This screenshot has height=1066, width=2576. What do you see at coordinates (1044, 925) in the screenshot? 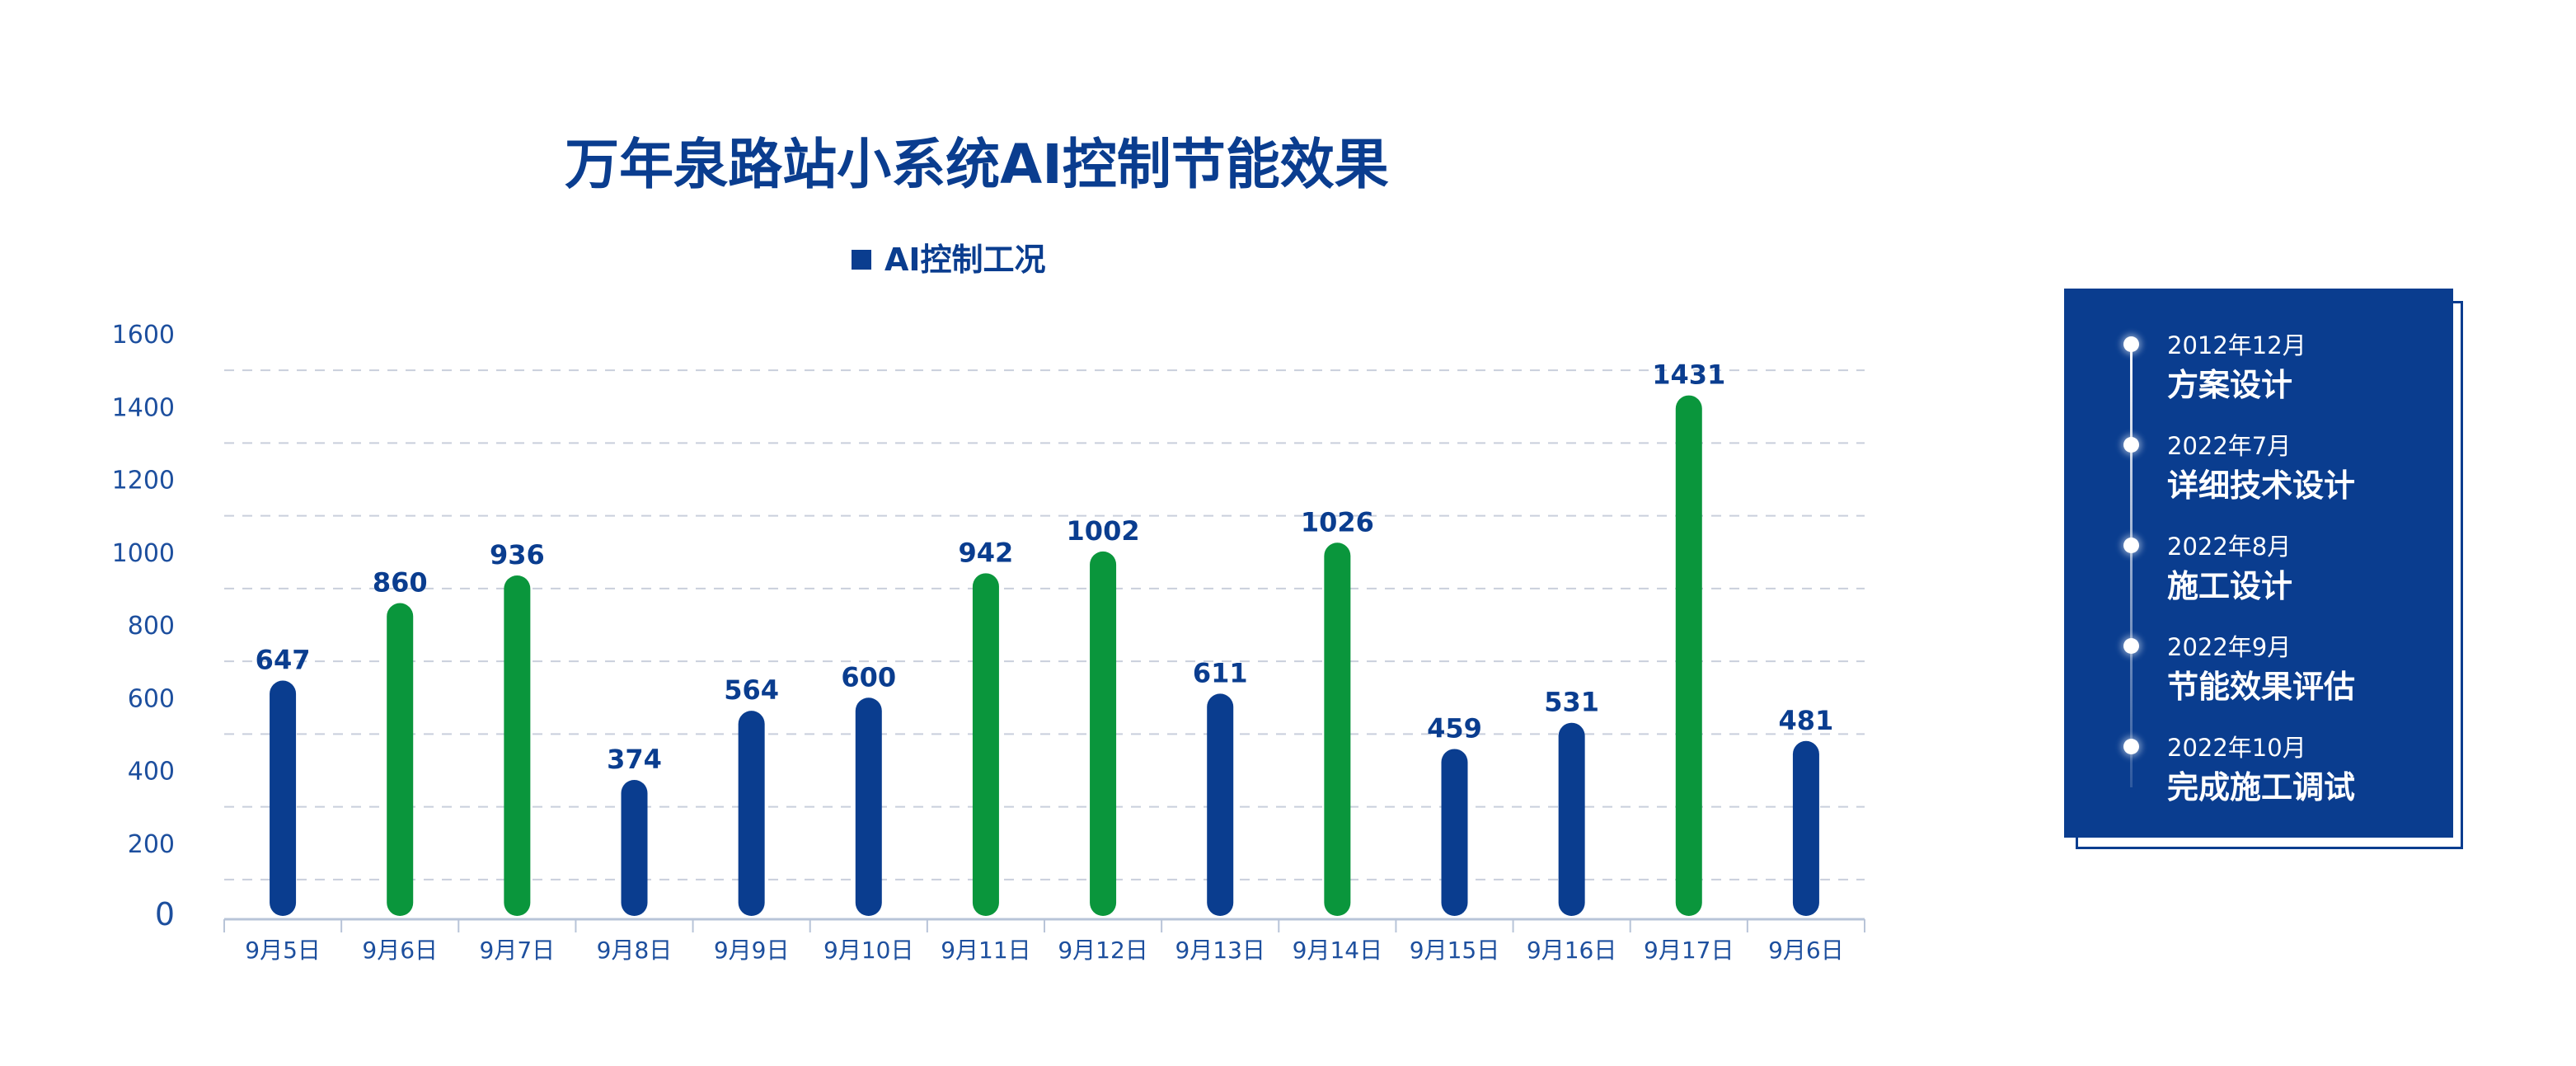
I see `x-axis` at bounding box center [1044, 925].